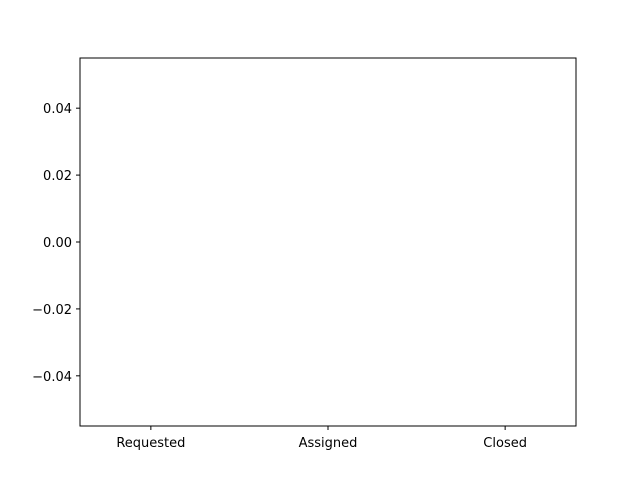  Describe the element at coordinates (505, 443) in the screenshot. I see `x-tick-label: Closed` at that location.